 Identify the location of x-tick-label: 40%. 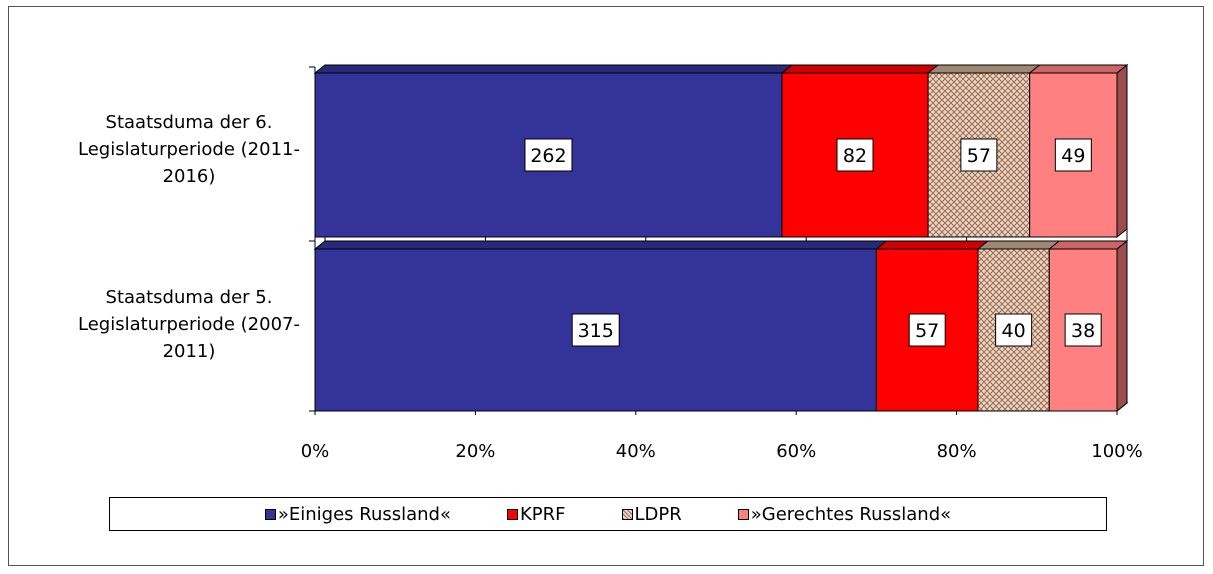
(636, 451).